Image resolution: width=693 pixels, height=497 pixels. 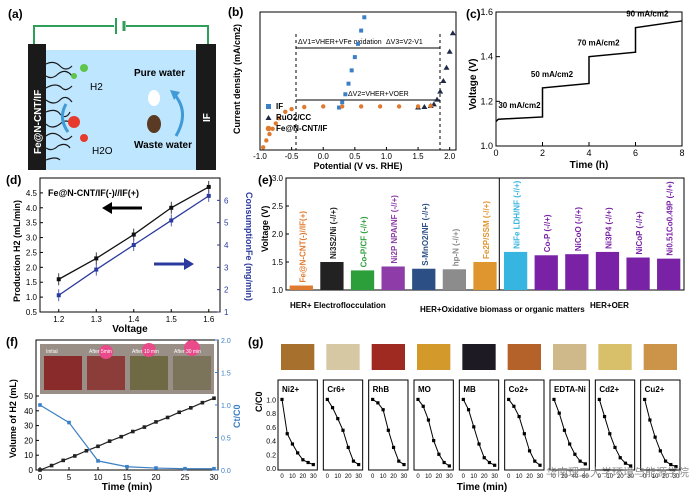 What do you see at coordinates (486, 101) in the screenshot?
I see `ytick-label-c: 1.2` at bounding box center [486, 101].